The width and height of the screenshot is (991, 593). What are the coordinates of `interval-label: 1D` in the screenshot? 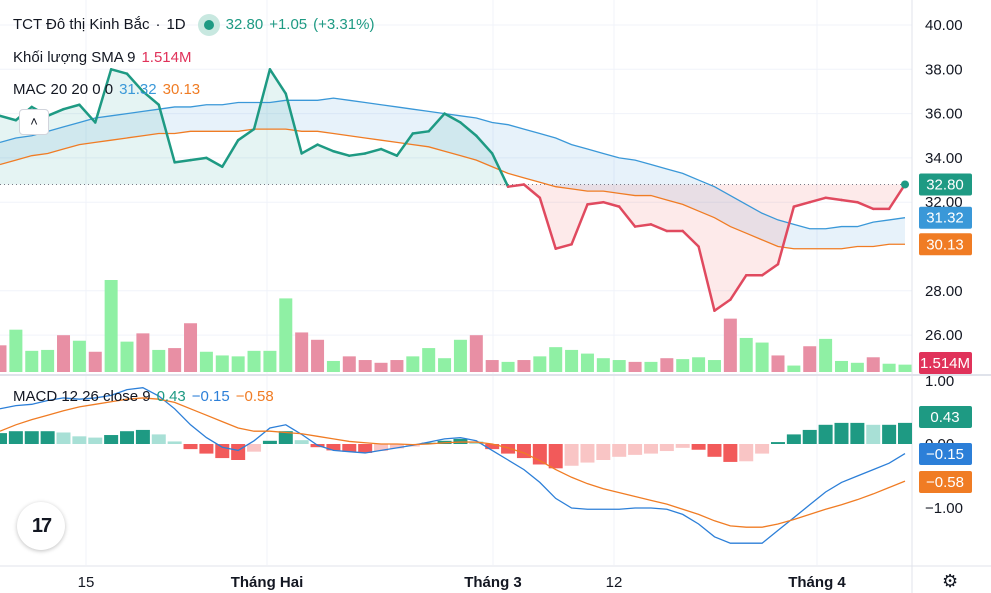 It's located at (176, 24).